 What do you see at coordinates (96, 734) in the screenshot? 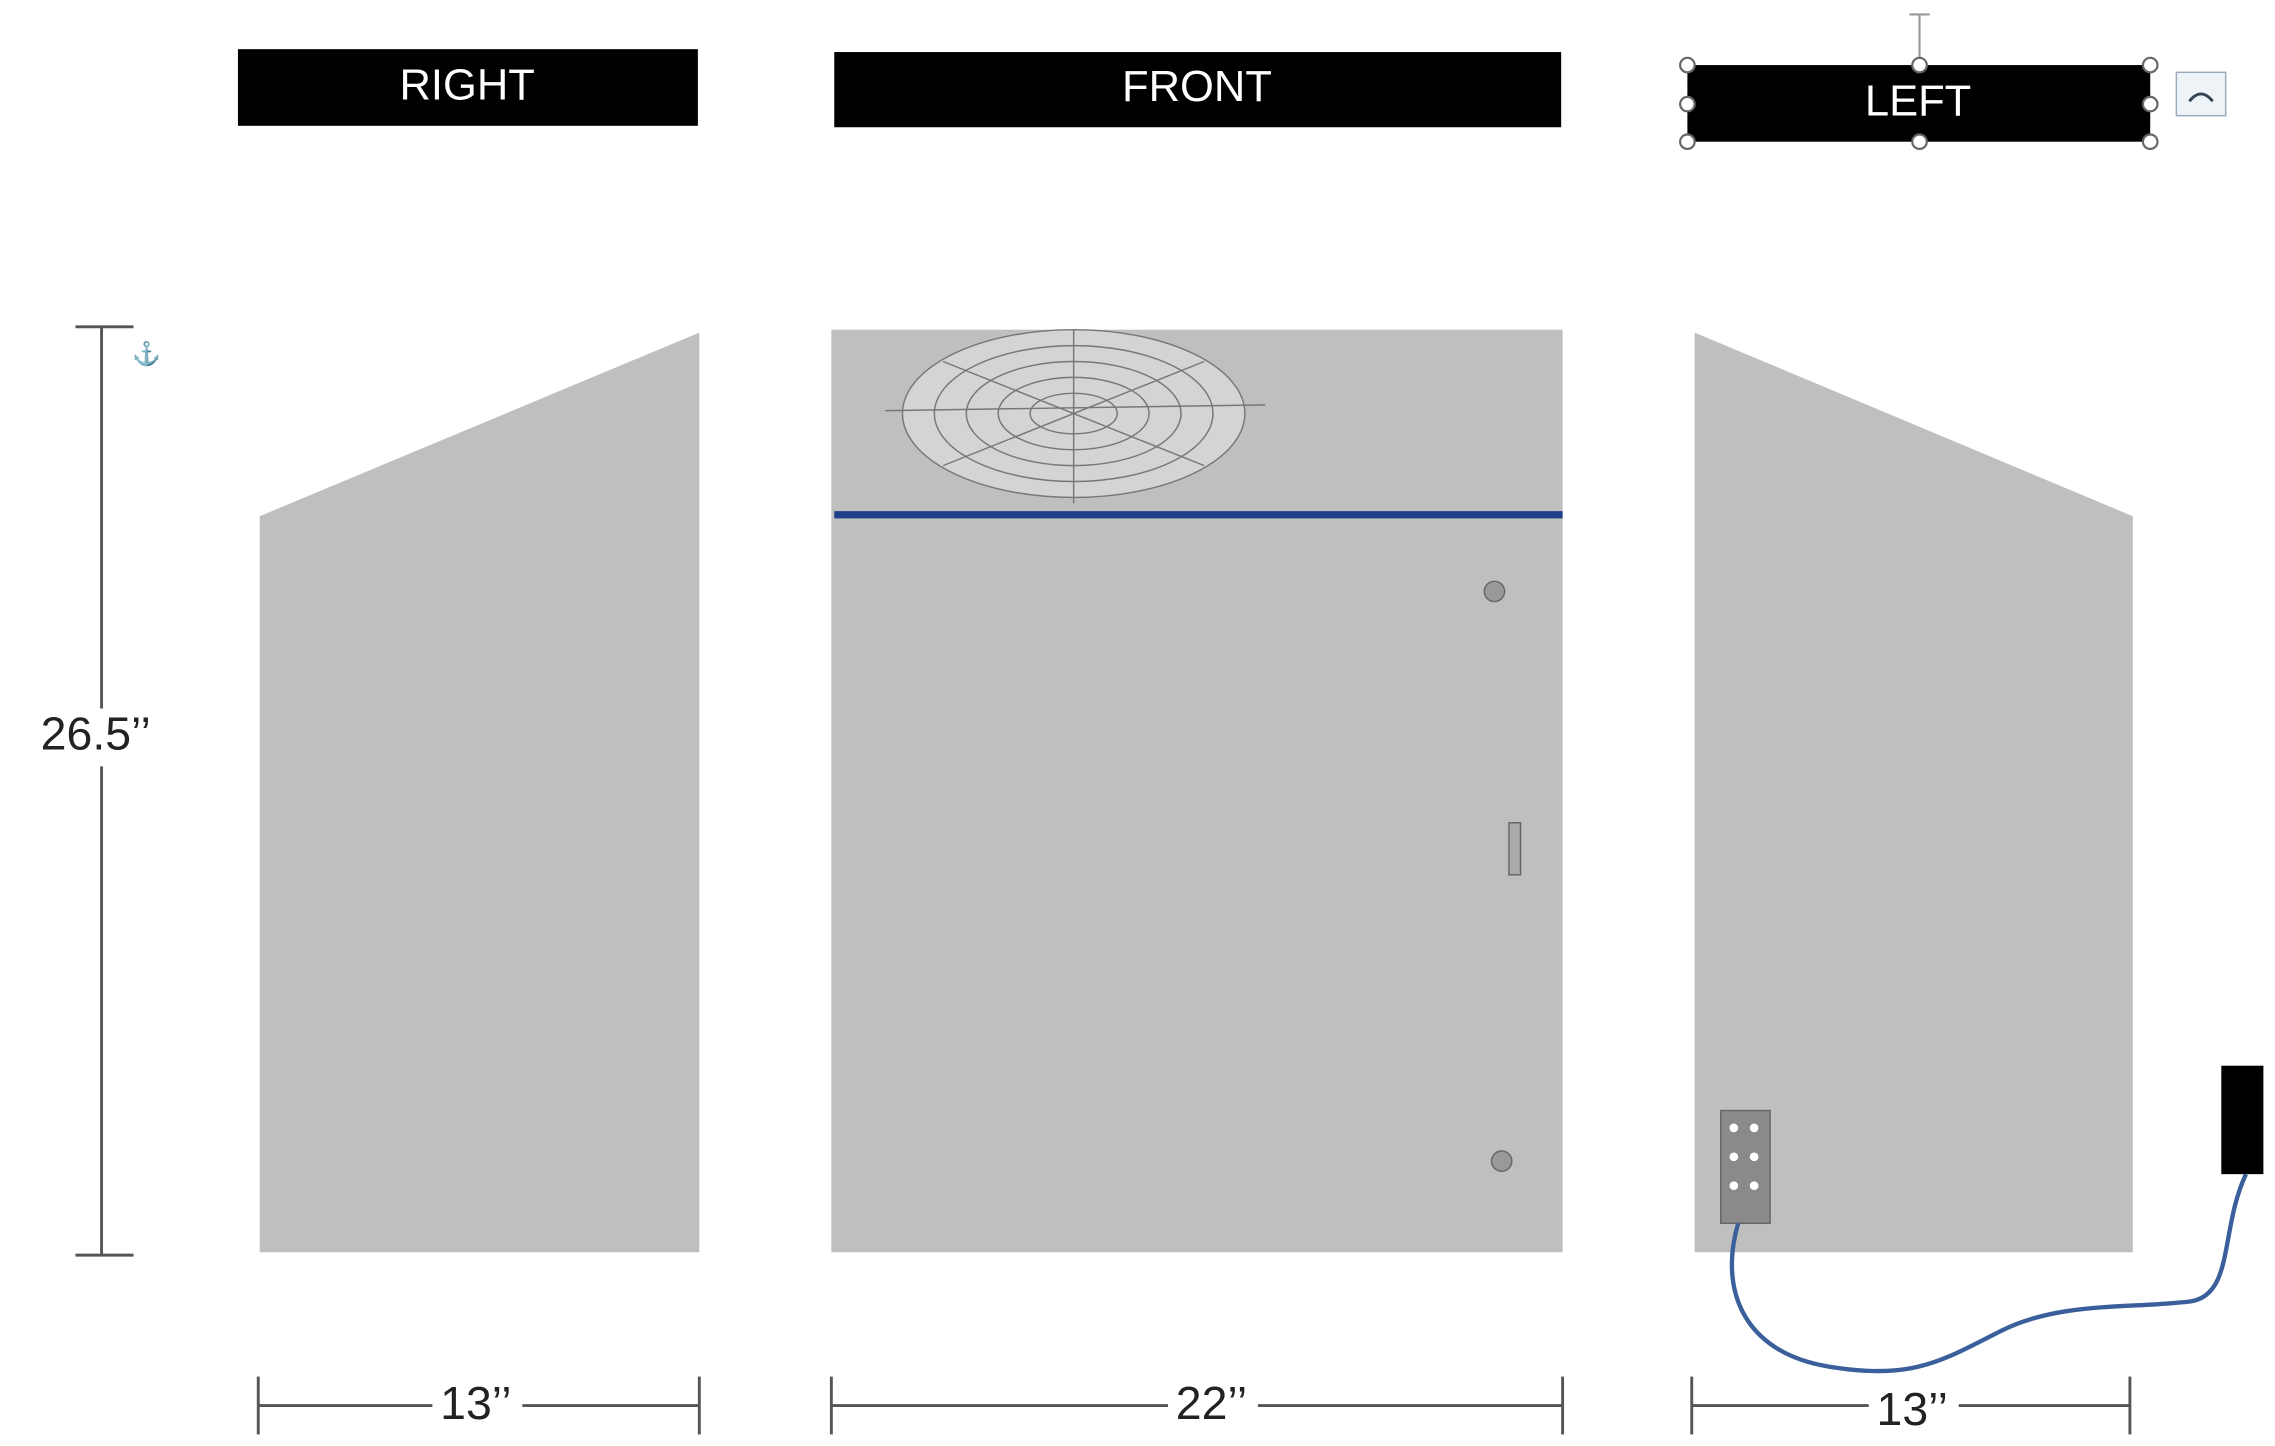
I see `height-label: 26.5’’` at bounding box center [96, 734].